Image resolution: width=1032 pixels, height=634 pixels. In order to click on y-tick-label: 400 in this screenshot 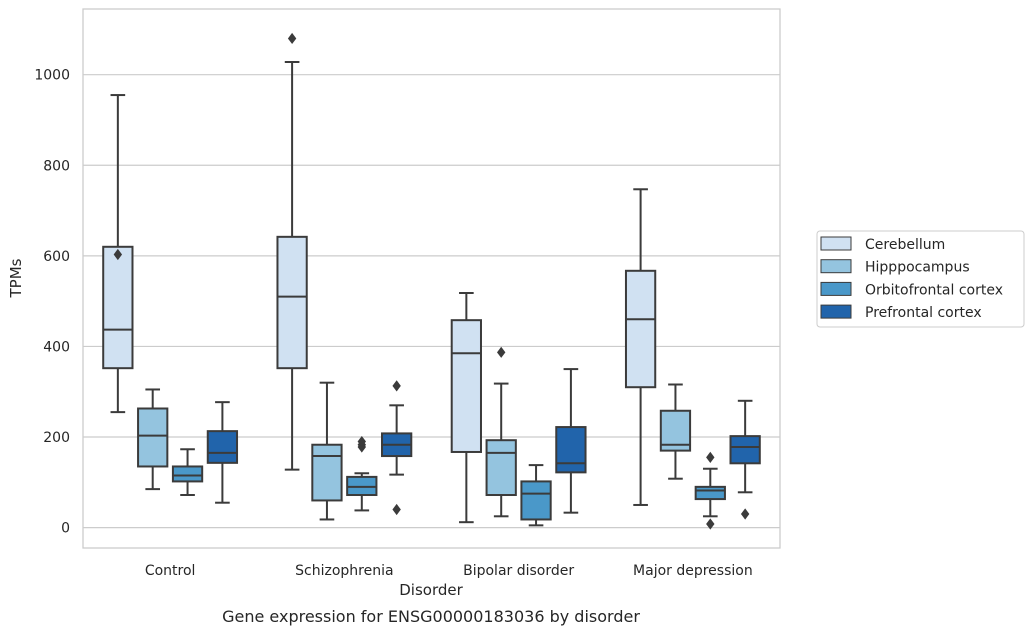, I will do `click(56, 347)`.